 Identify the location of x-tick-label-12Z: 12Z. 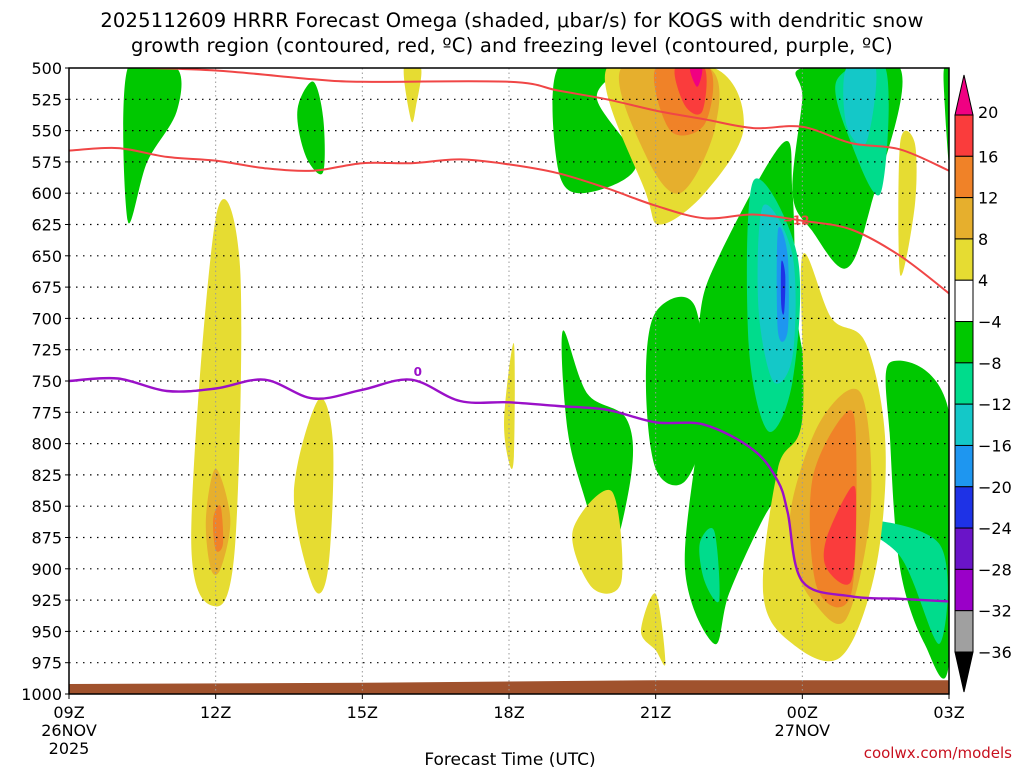
(215, 712).